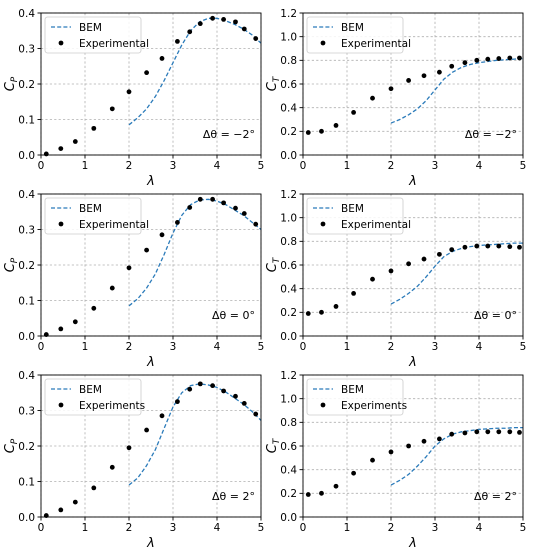  Describe the element at coordinates (288, 61) in the screenshot. I see `y-tick-label: 0.8` at that location.